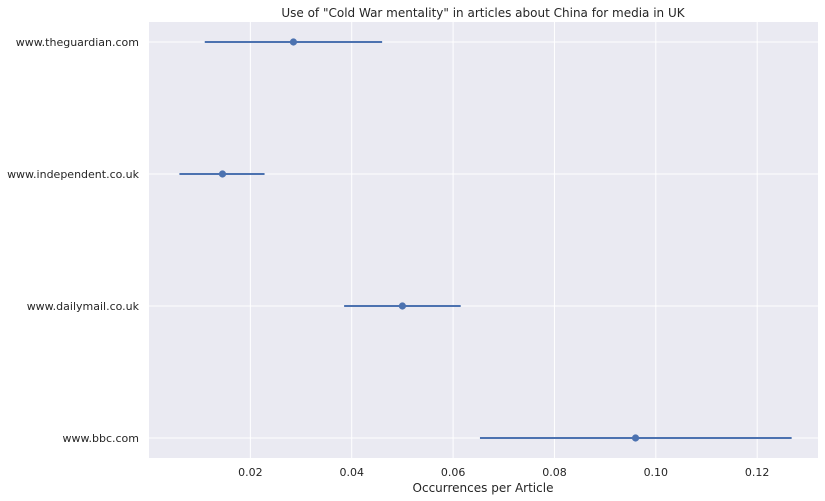 This screenshot has width=825, height=501. What do you see at coordinates (73, 174) in the screenshot?
I see `y-tick-label: www.independent.co.uk` at bounding box center [73, 174].